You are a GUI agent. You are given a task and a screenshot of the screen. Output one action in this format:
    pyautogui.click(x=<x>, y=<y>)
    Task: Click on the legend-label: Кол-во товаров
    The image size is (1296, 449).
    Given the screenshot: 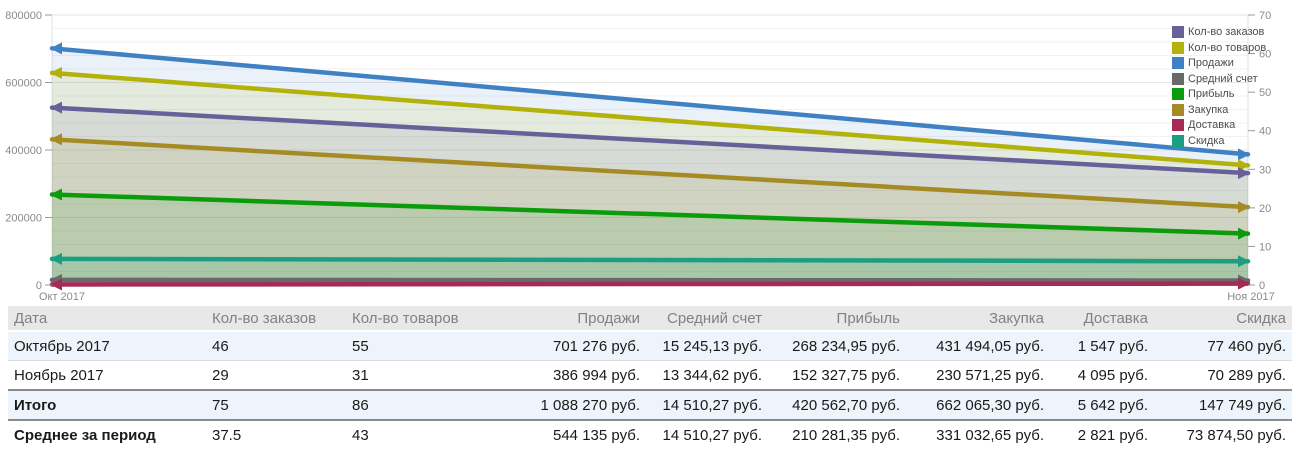 What is the action you would take?
    pyautogui.click(x=1227, y=47)
    